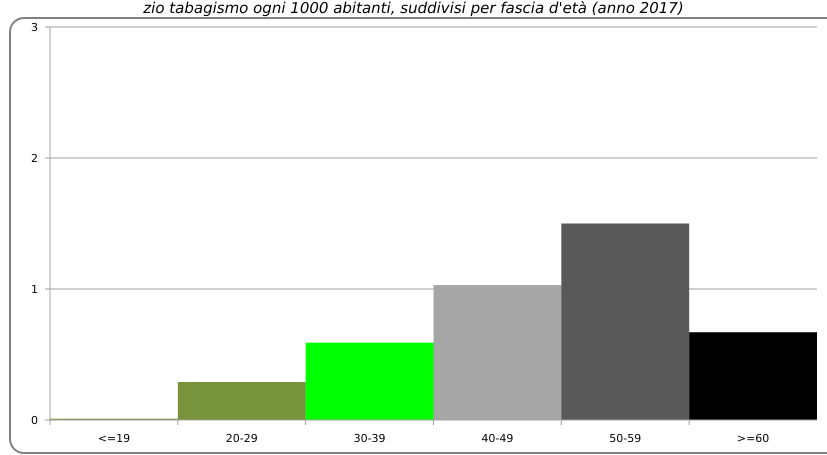 This screenshot has width=827, height=455. Describe the element at coordinates (34, 158) in the screenshot. I see `y-tick-label: 2` at that location.